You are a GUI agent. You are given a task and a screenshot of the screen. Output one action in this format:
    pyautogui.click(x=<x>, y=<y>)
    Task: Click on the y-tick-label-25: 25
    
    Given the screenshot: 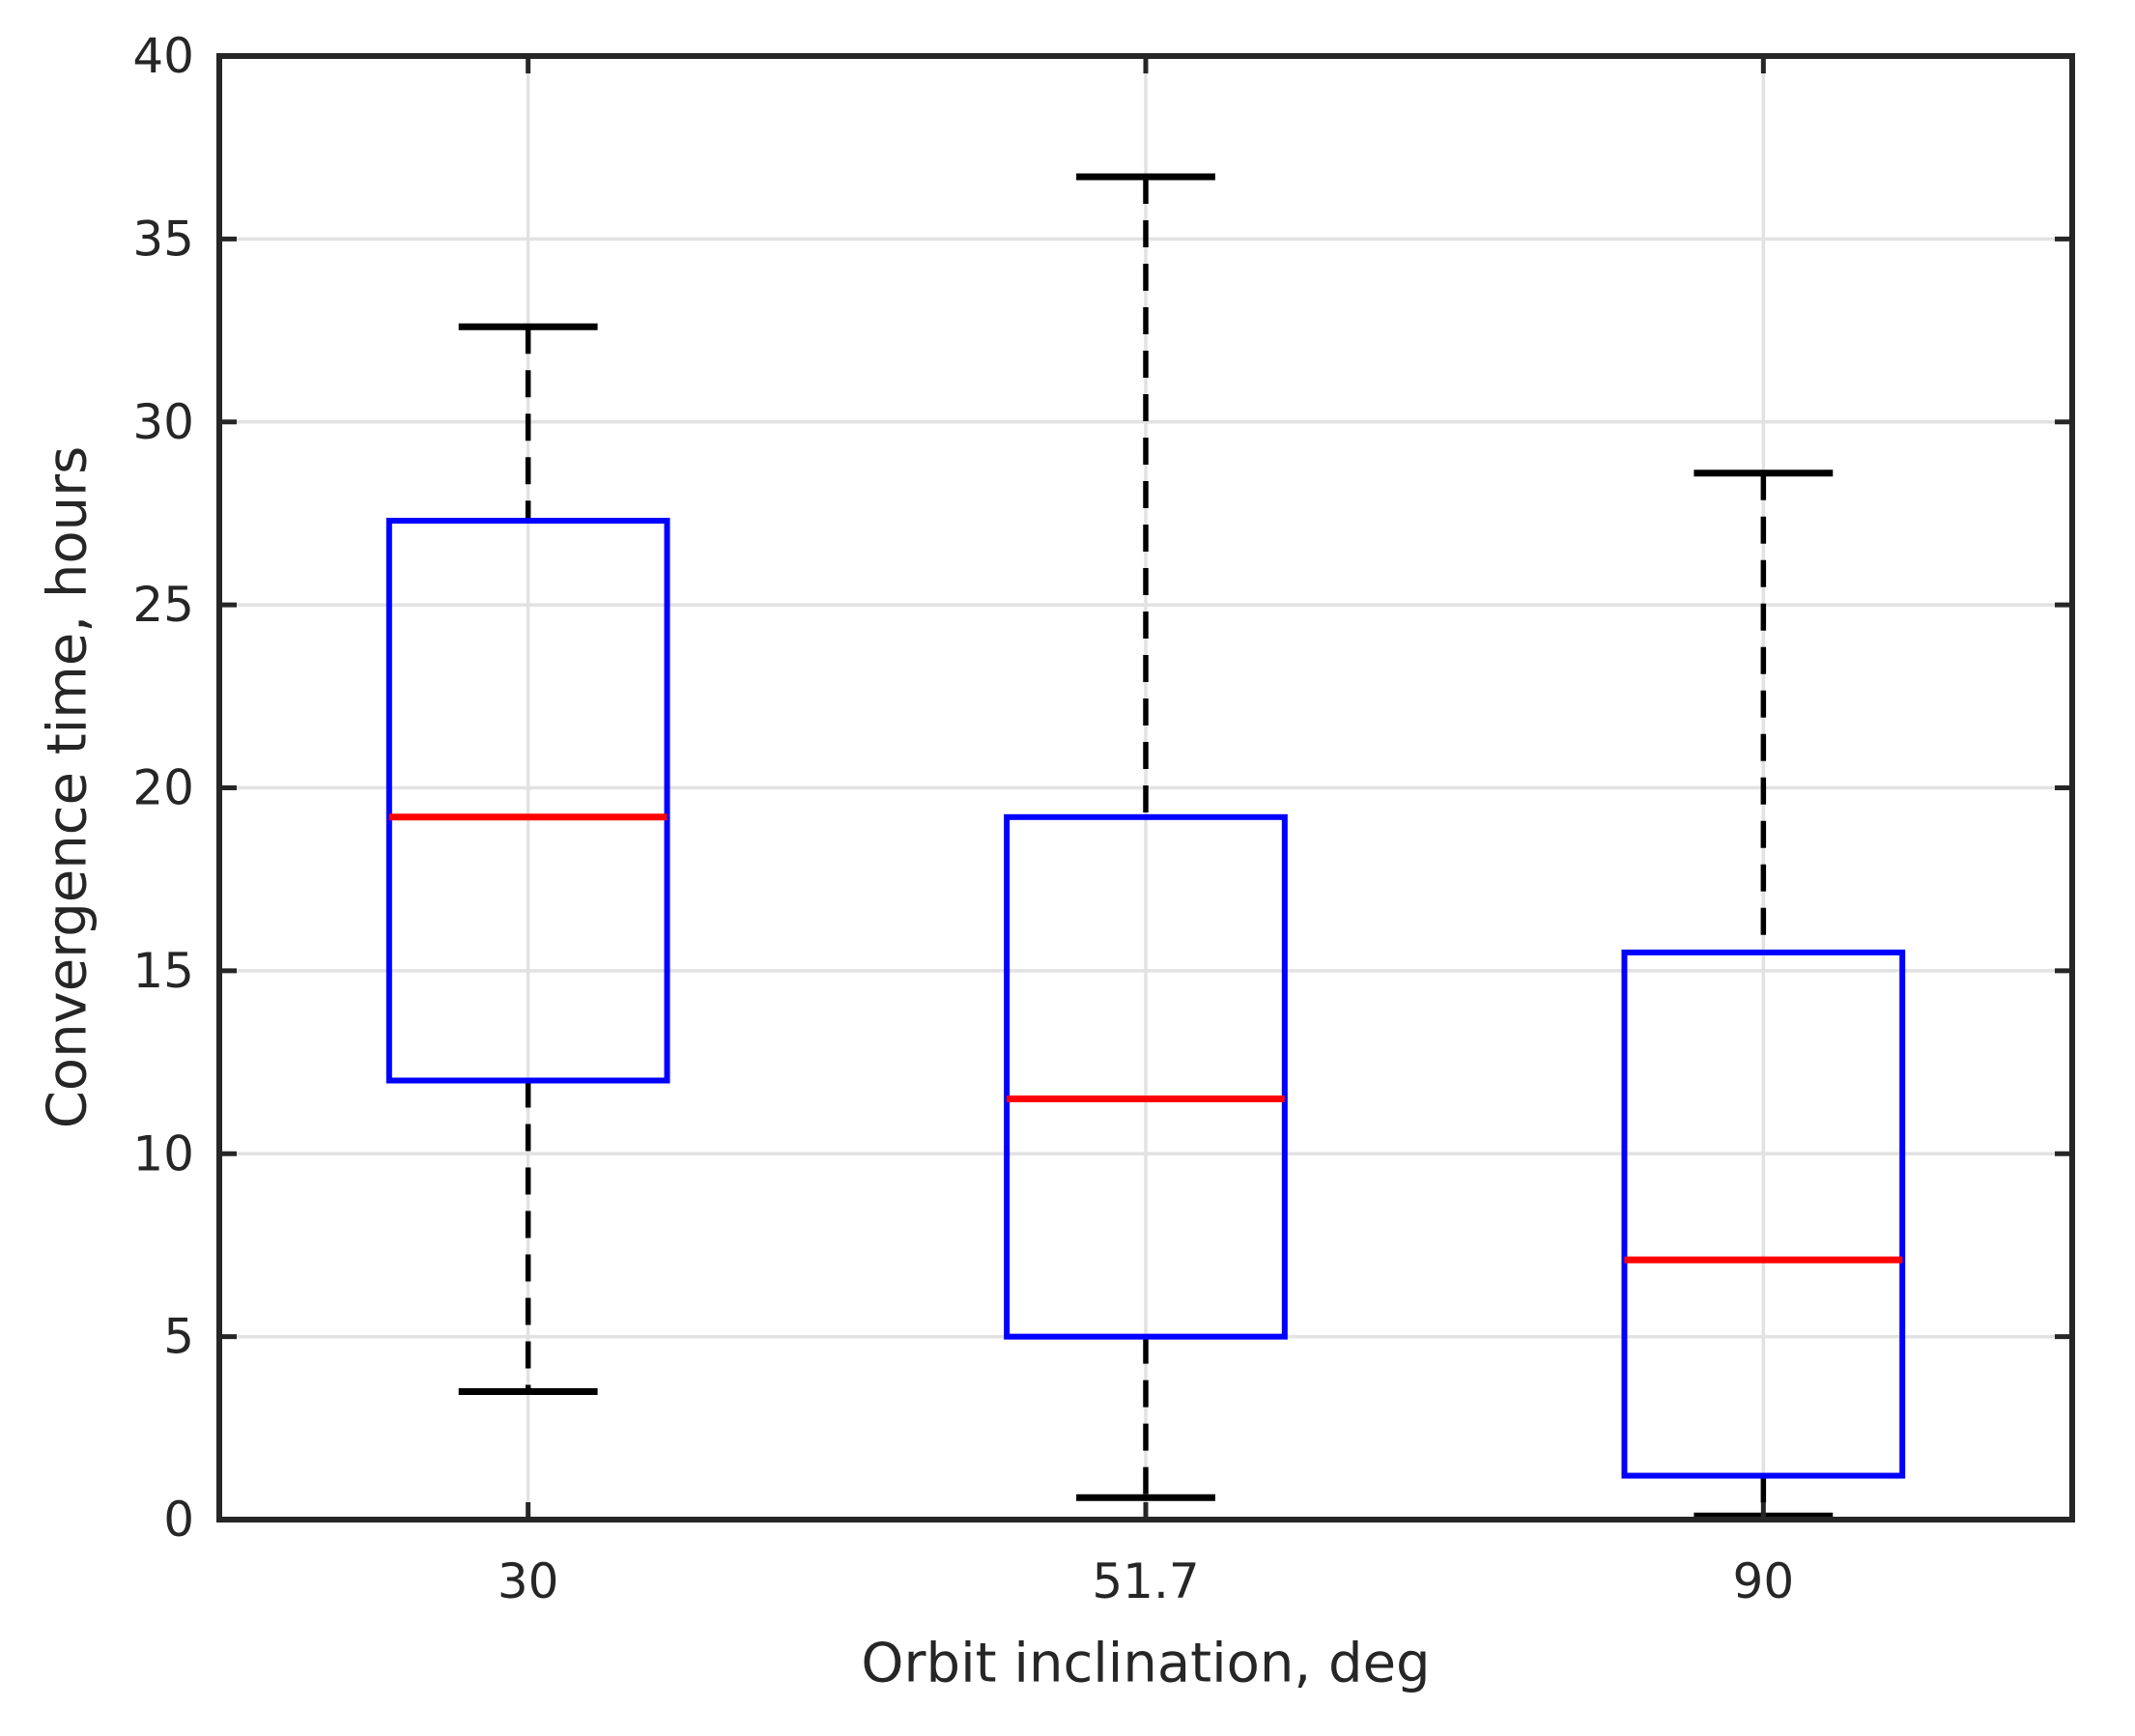 What is the action you would take?
    pyautogui.click(x=163, y=605)
    